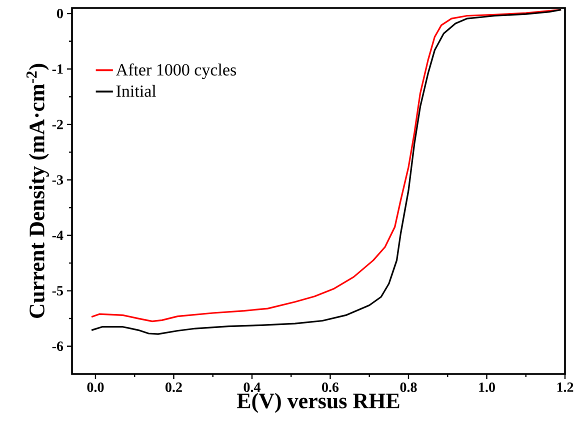 The image size is (584, 441). Describe the element at coordinates (57, 125) in the screenshot. I see `y-tick-label: -2` at that location.